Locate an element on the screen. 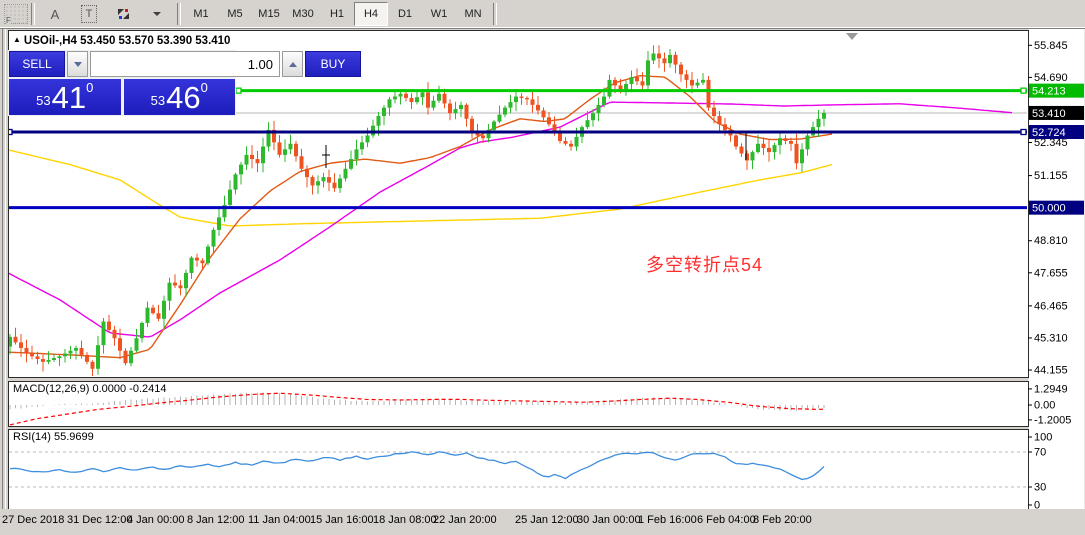 This screenshot has width=1085, height=535. price-badge-label: 50.000 is located at coordinates (1049, 209).